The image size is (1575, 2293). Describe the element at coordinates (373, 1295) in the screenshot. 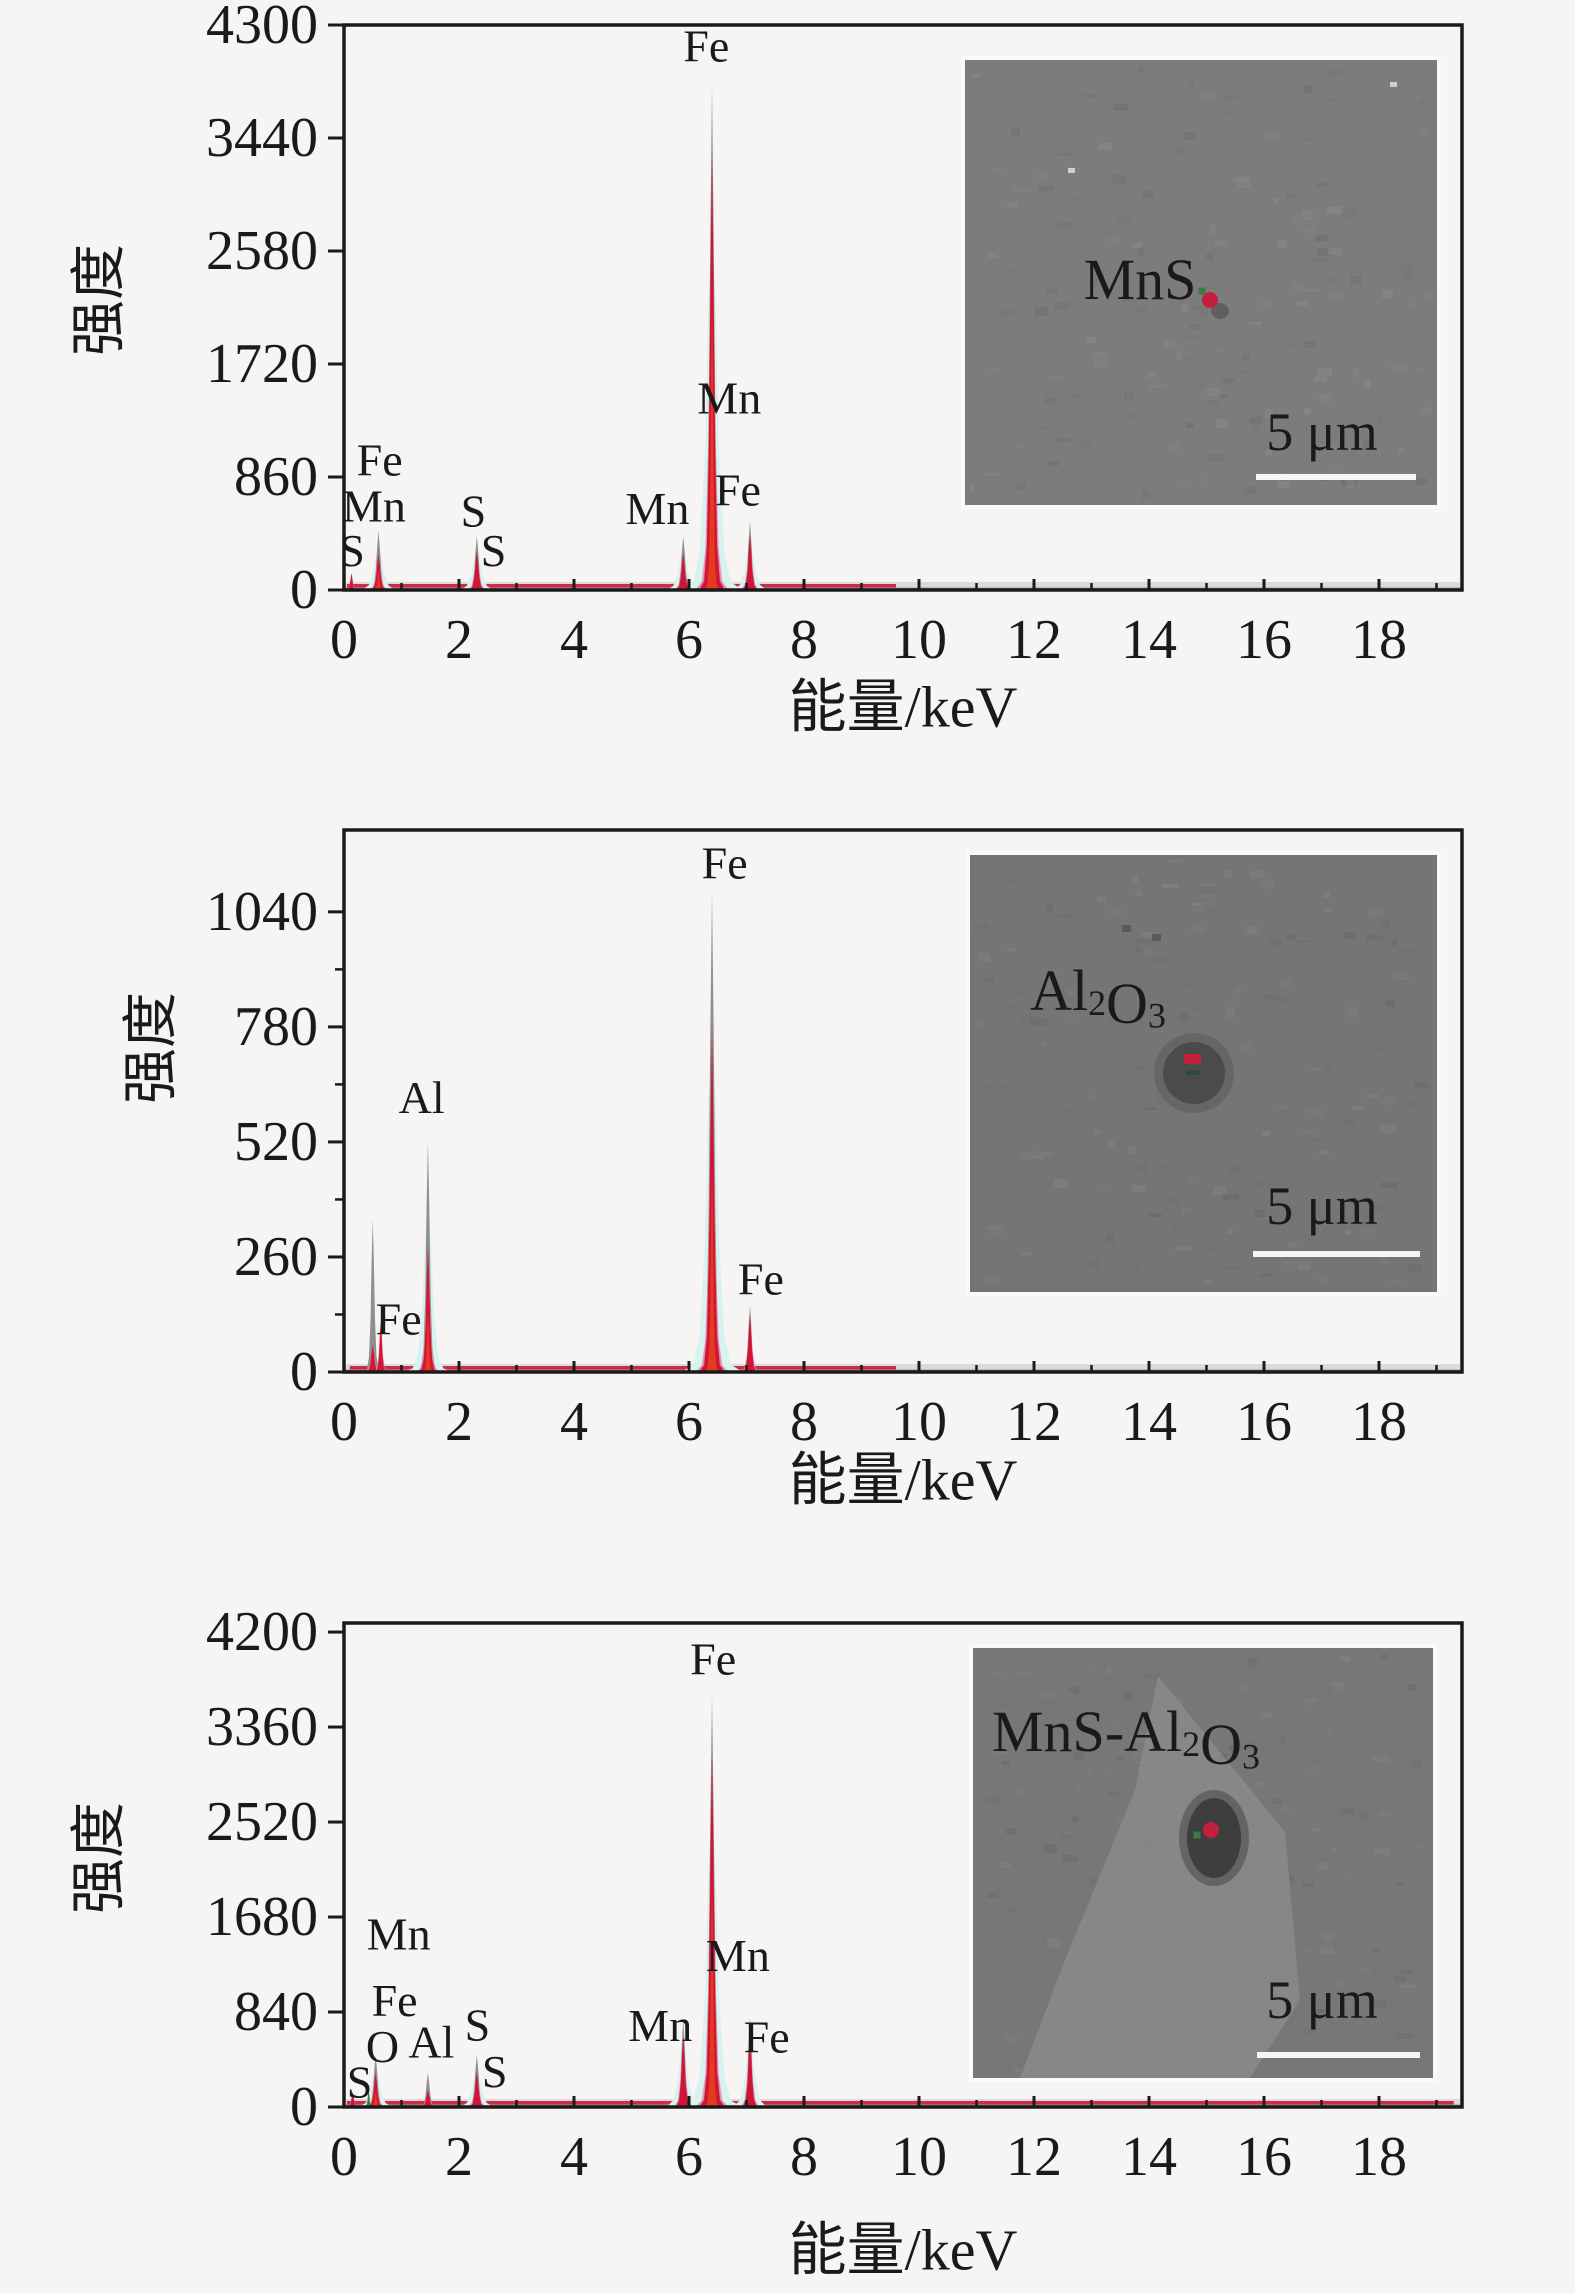

I see `peak-trace-gray` at that location.